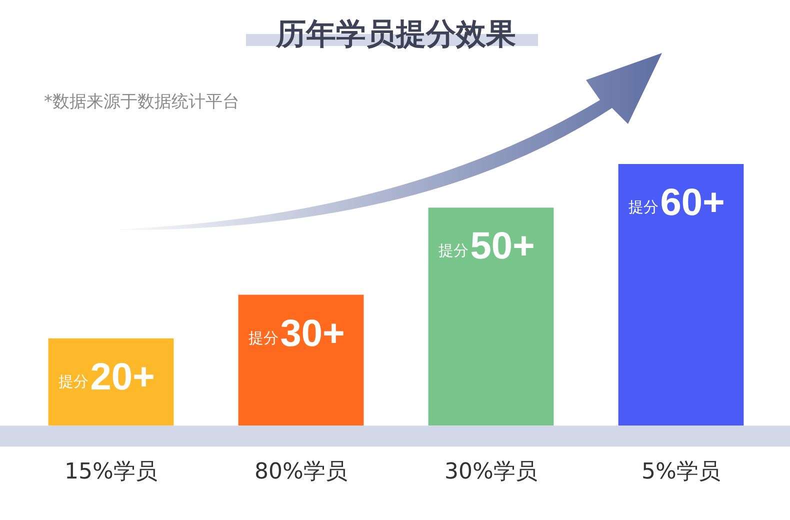 This screenshot has height=520, width=790. What do you see at coordinates (676, 203) in the screenshot?
I see `data-label: 提分60+` at bounding box center [676, 203].